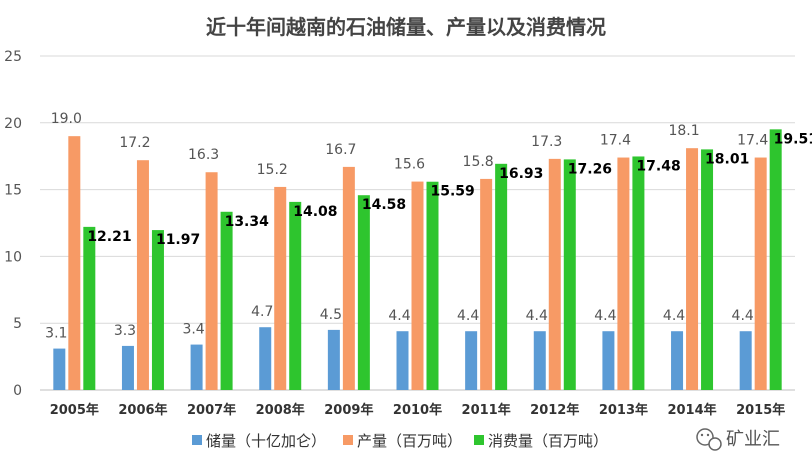 The width and height of the screenshot is (812, 467). What do you see at coordinates (17, 391) in the screenshot?
I see `y-tick-label: 0` at bounding box center [17, 391].